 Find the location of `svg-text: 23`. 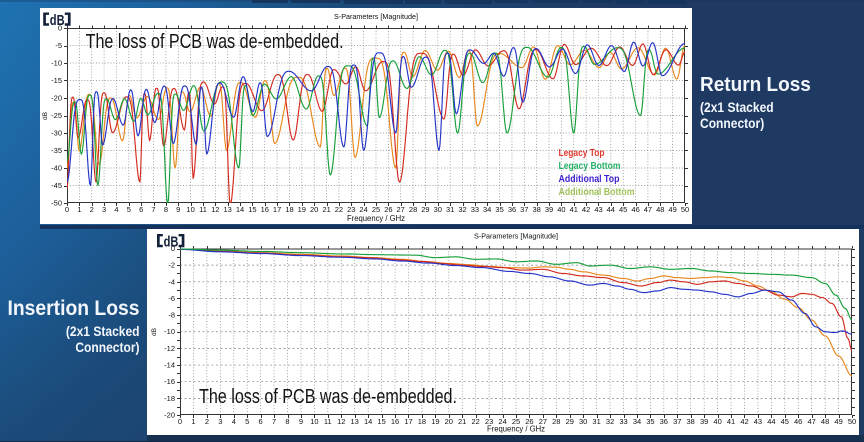

svg-text: 23 is located at coordinates (489, 421).